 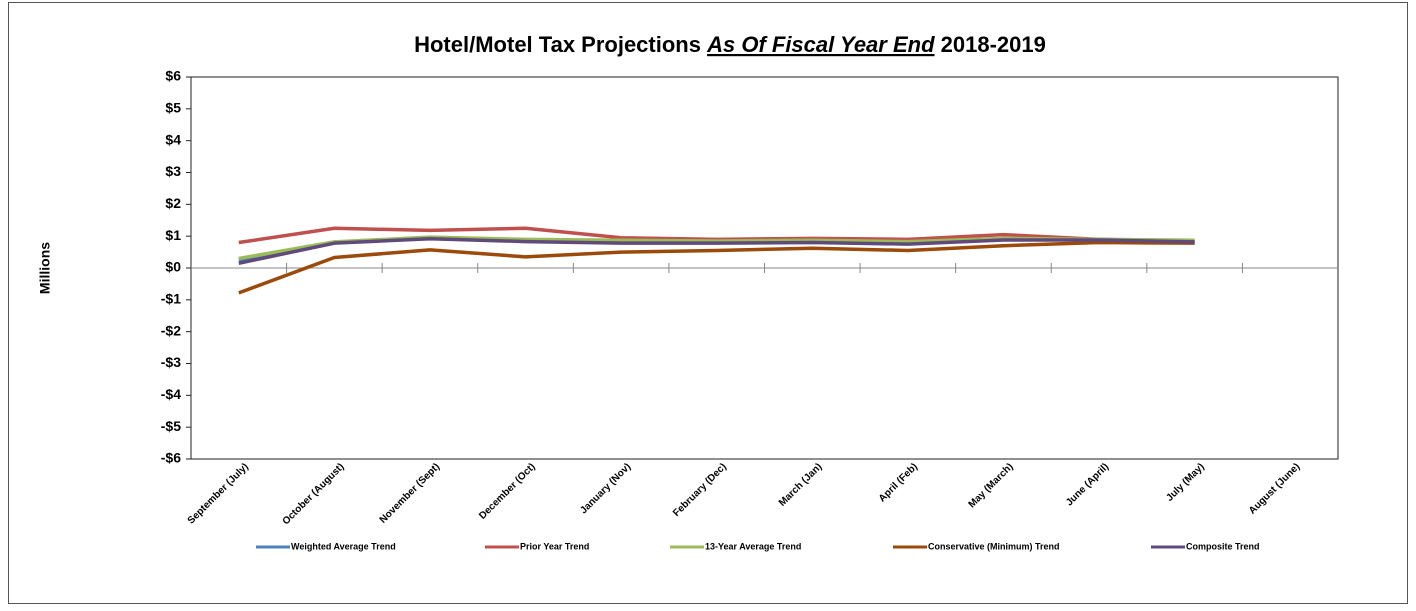 I want to click on y-tick-label: -$3, so click(x=171, y=362).